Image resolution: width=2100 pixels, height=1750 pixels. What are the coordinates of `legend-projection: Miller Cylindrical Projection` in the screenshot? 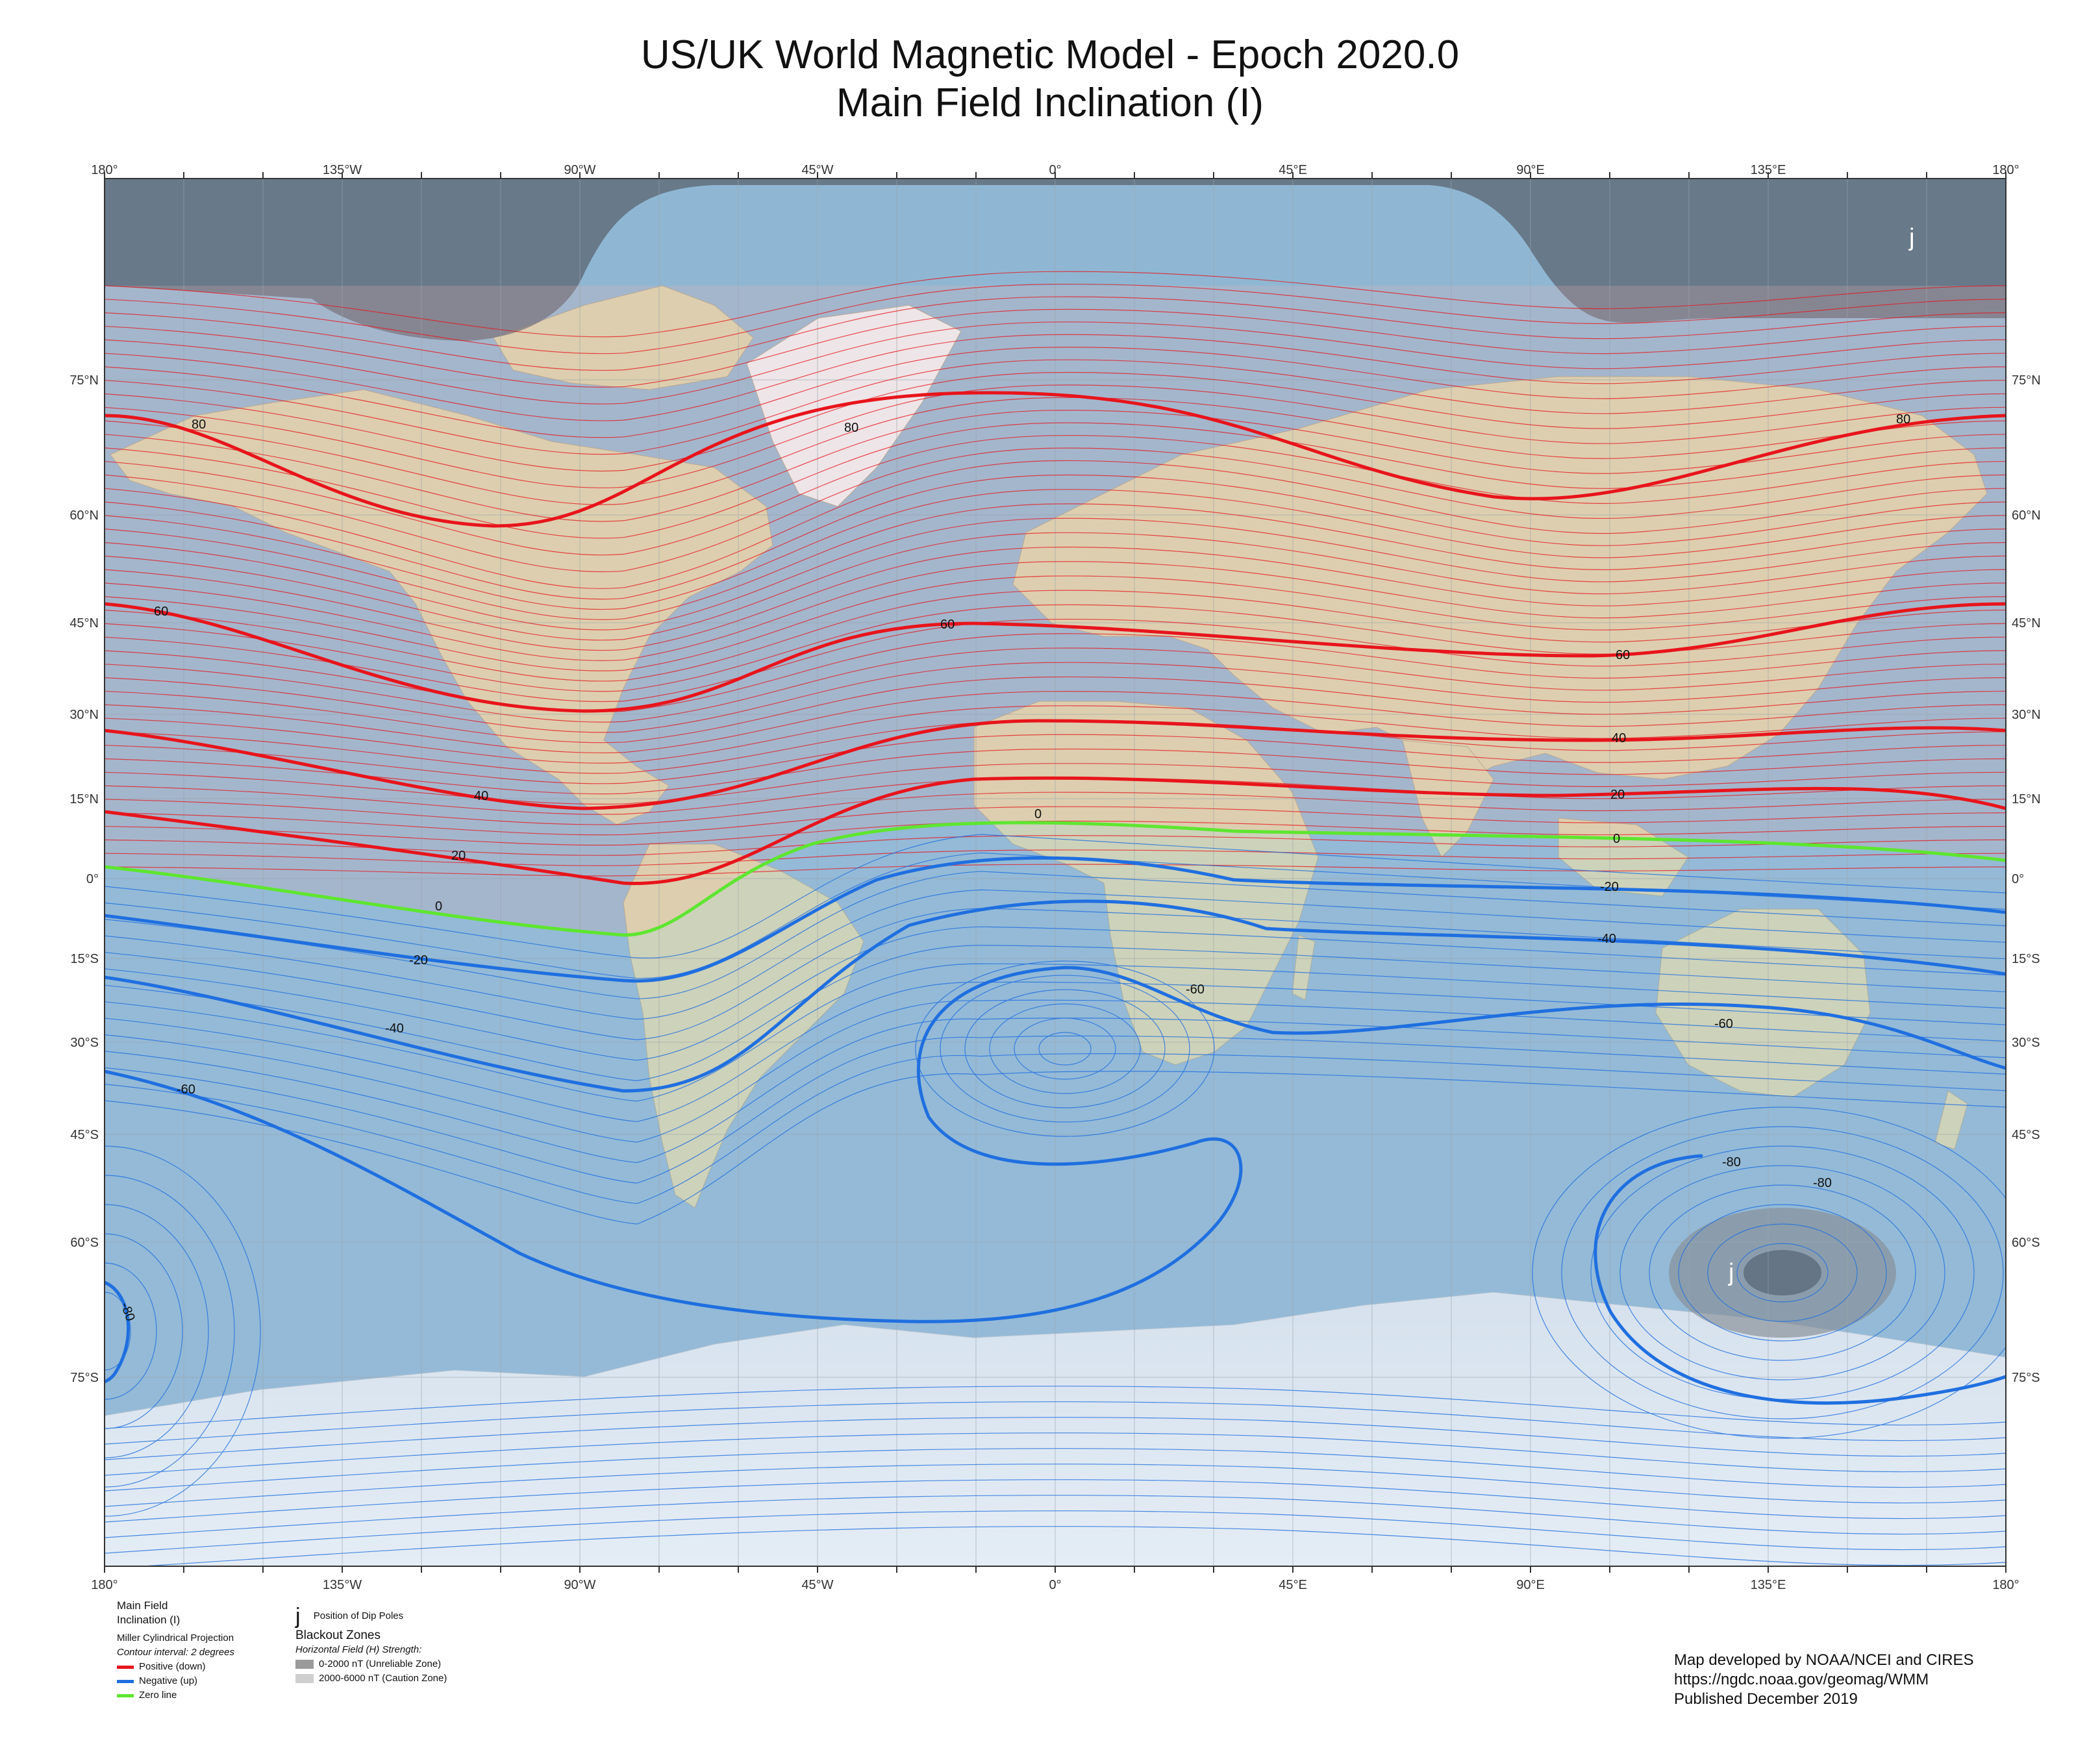 It's located at (175, 1638).